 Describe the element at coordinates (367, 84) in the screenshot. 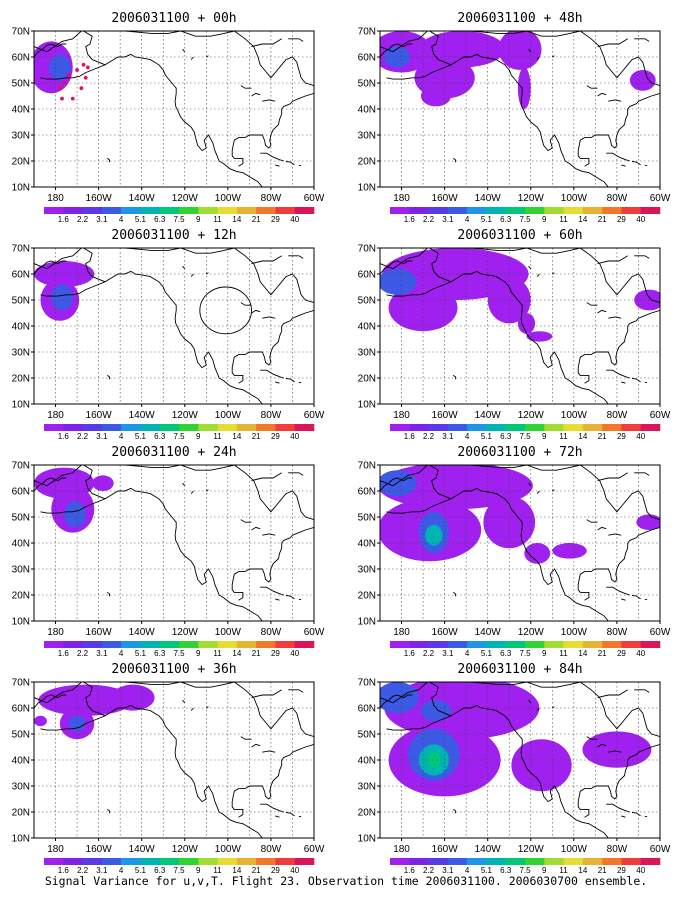

I see `y-tick-label: 50N` at that location.